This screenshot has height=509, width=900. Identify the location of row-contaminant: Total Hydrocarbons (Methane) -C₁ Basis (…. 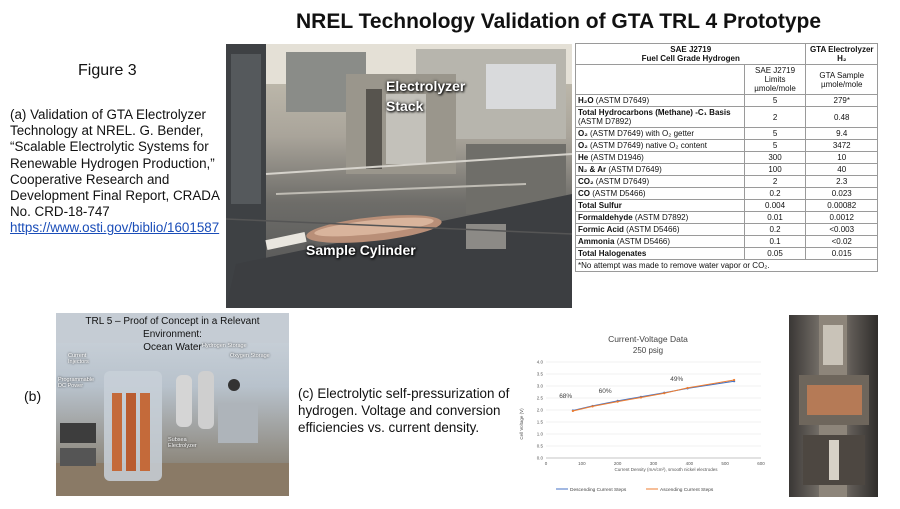
(660, 117).